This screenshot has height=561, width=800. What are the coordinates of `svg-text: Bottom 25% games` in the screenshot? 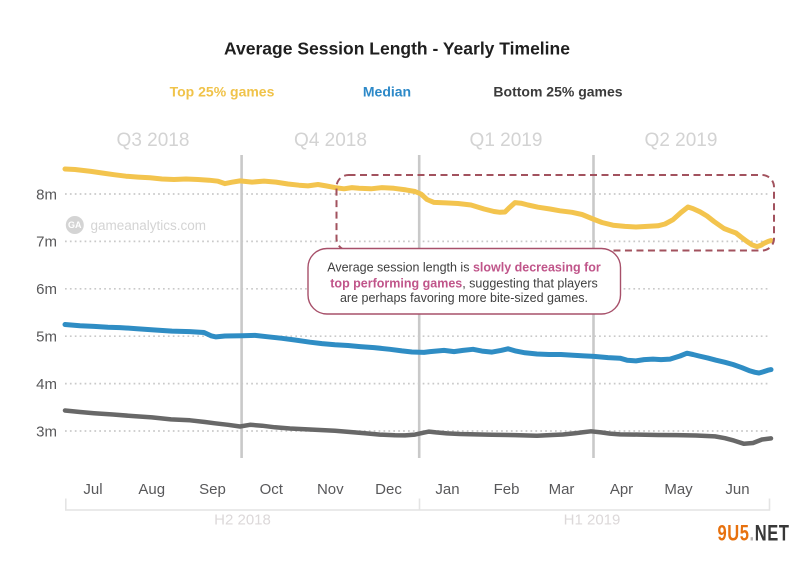 It's located at (557, 92).